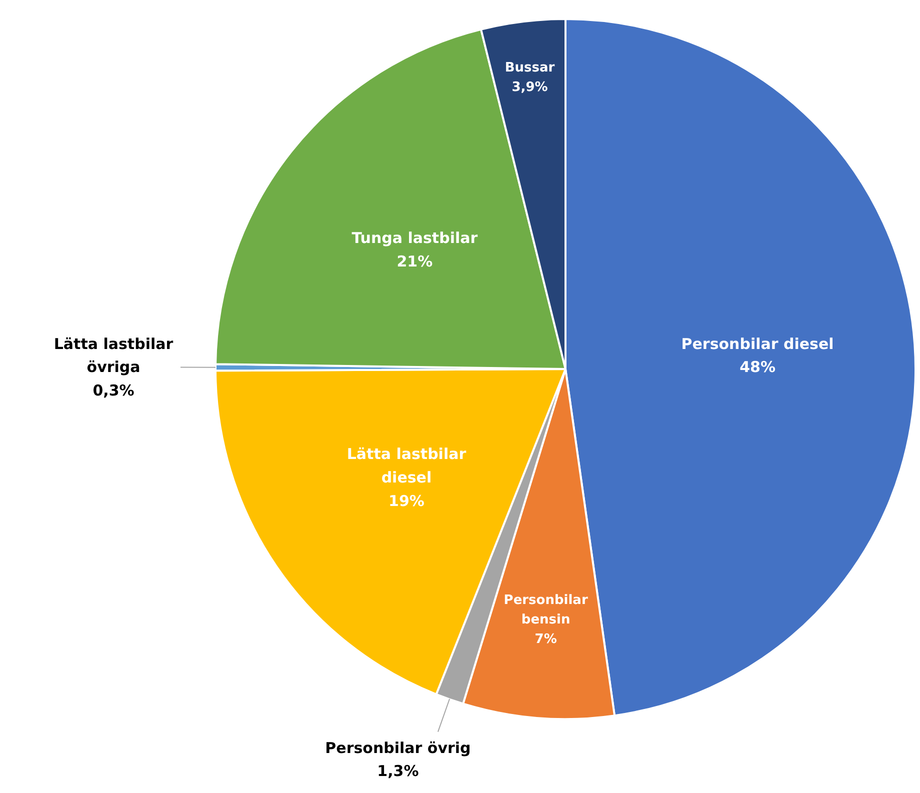 The image size is (920, 793). What do you see at coordinates (530, 87) in the screenshot?
I see `data-label: 3,9%` at bounding box center [530, 87].